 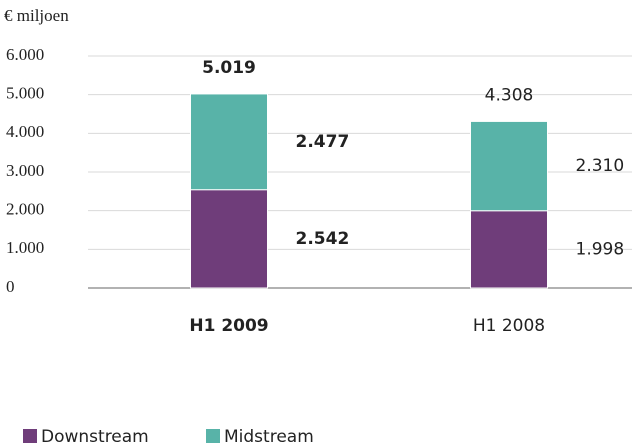 What do you see at coordinates (509, 326) in the screenshot?
I see `x-tick-label: H1 2008` at bounding box center [509, 326].